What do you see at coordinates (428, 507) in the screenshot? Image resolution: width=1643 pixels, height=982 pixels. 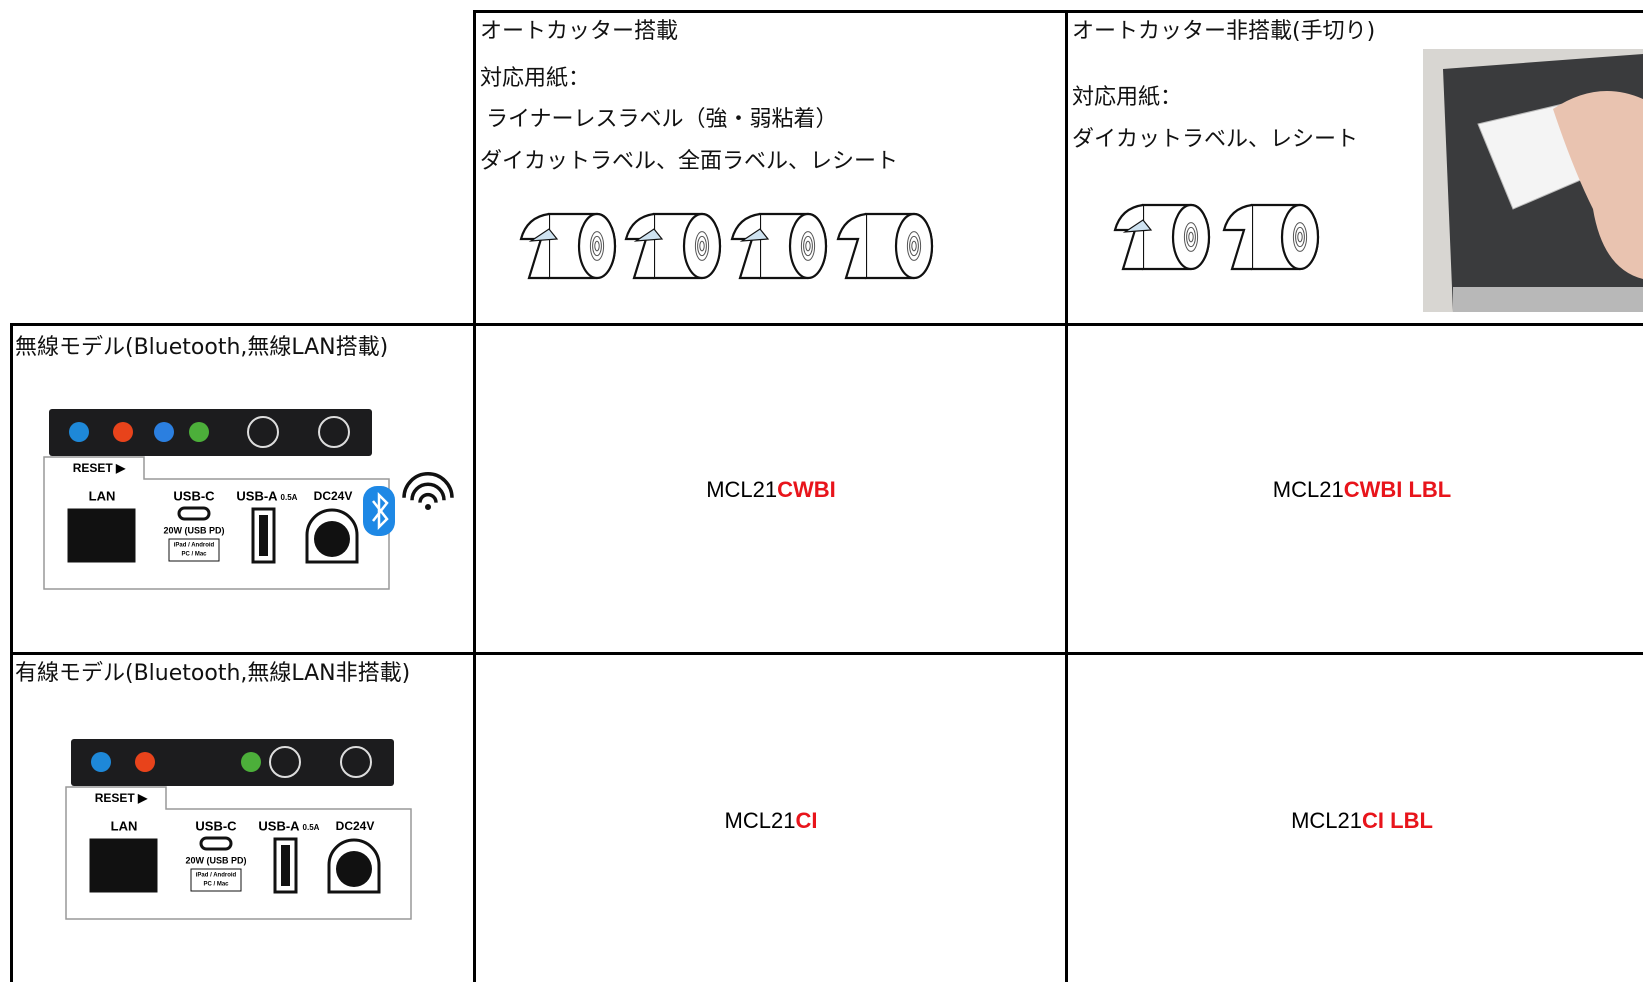 I see `wifi-dot` at bounding box center [428, 507].